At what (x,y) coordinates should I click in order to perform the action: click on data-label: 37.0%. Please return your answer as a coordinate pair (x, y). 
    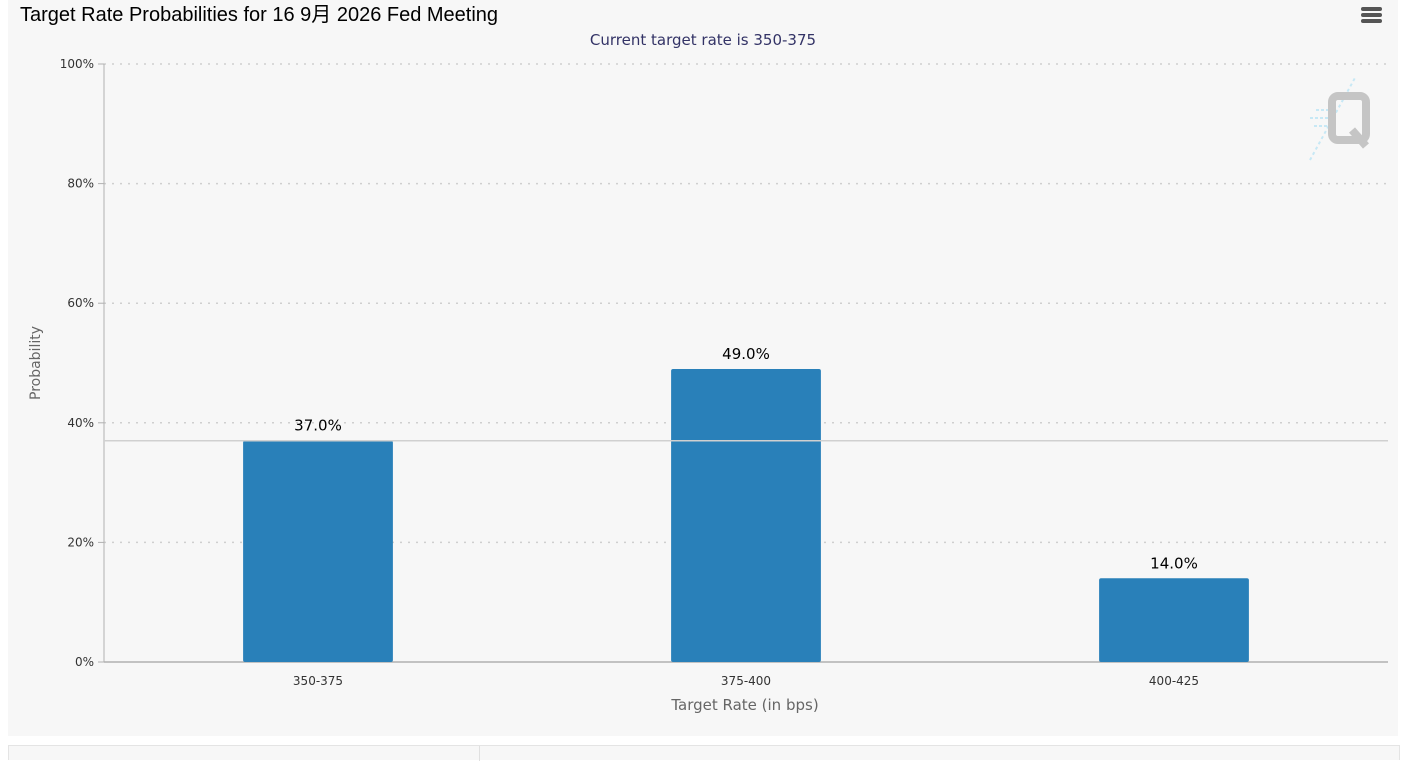
    Looking at the image, I should click on (318, 426).